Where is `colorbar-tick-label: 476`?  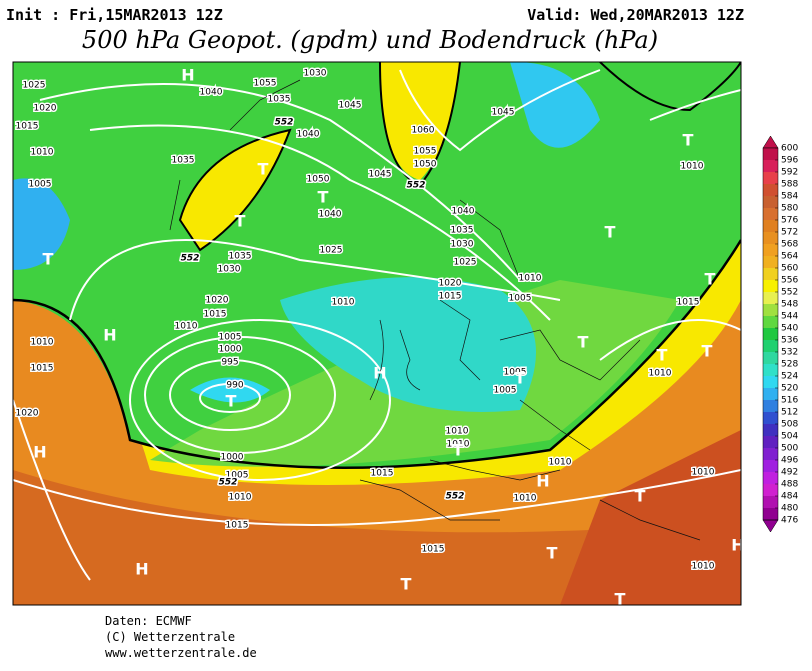 colorbar-tick-label: 476 is located at coordinates (789, 521).